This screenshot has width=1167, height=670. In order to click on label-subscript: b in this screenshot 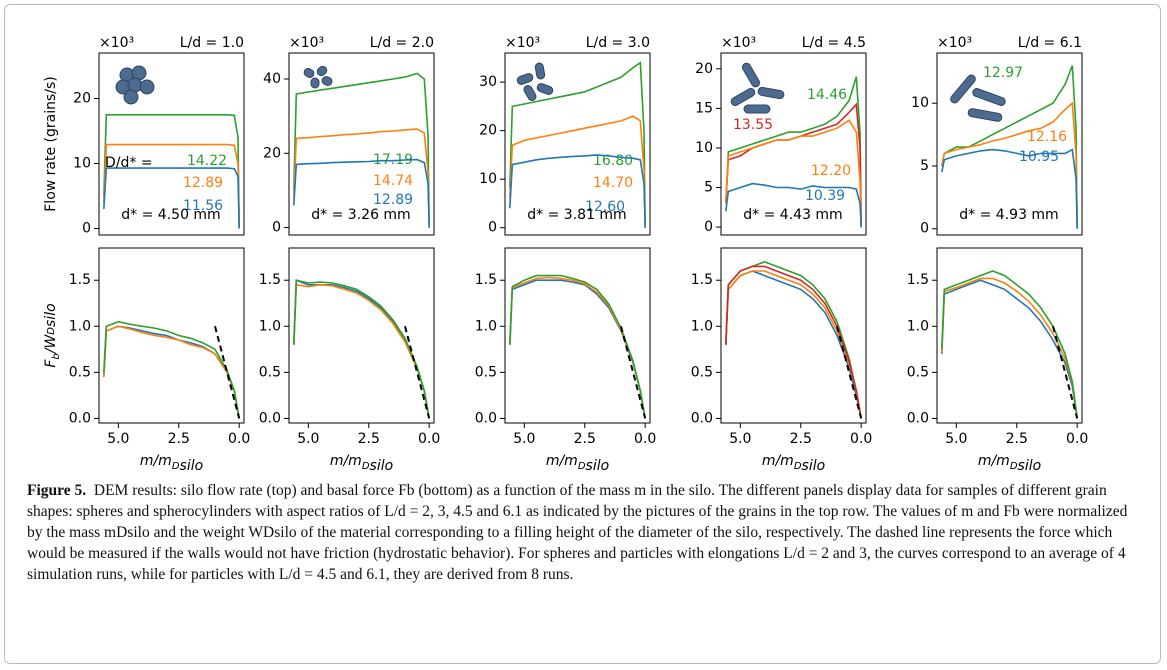, I will do `click(56, 356)`.